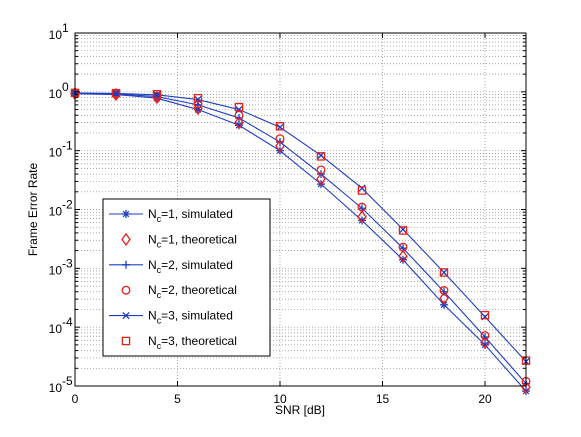  I want to click on legend-label: Nc=2, theoretical, so click(192, 291).